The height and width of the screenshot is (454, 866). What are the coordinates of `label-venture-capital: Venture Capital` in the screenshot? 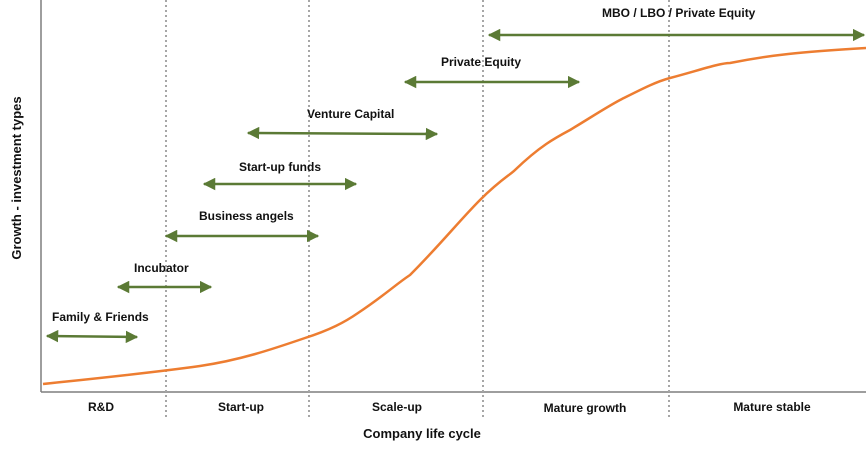 It's located at (350, 114).